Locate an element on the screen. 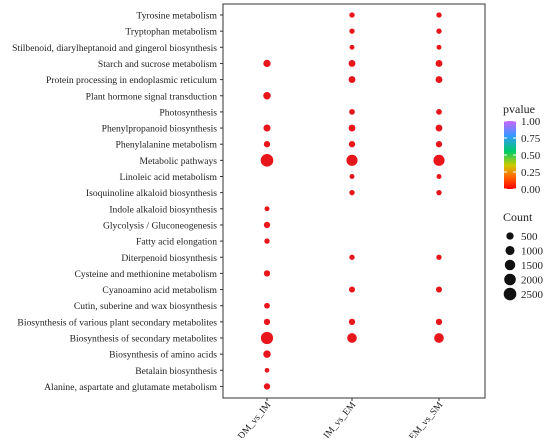  y-tick-label: Starch and sucrose metabolism is located at coordinates (158, 64).